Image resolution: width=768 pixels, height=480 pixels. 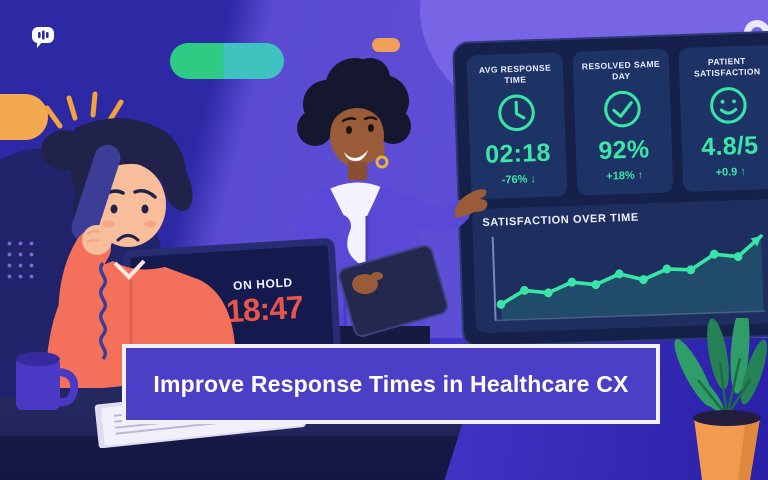 I want to click on title-banner: Improve Response Times in Healthcare CX, so click(x=391, y=384).